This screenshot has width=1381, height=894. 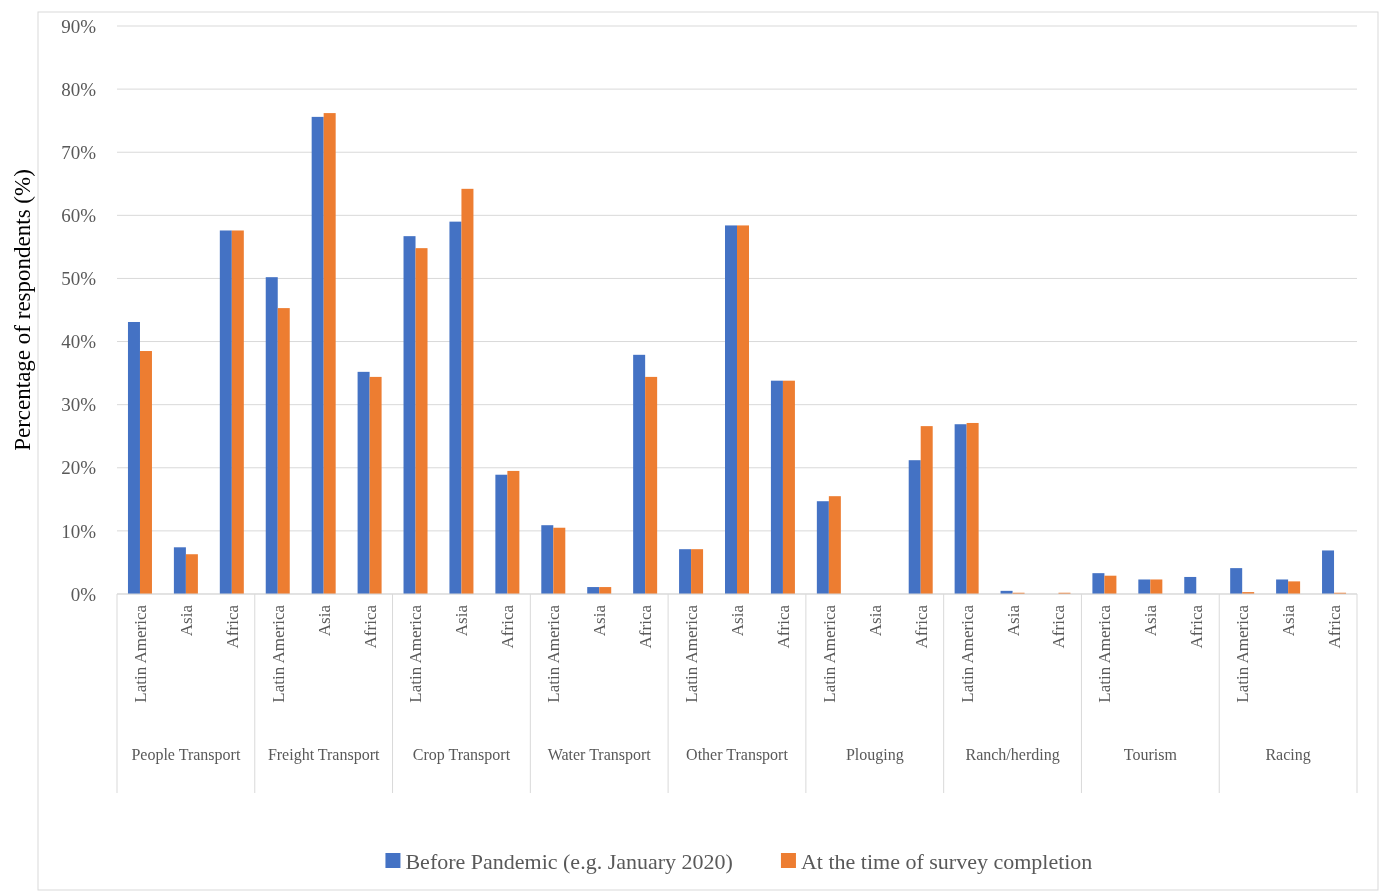 What do you see at coordinates (186, 755) in the screenshot?
I see `text: People Transport` at bounding box center [186, 755].